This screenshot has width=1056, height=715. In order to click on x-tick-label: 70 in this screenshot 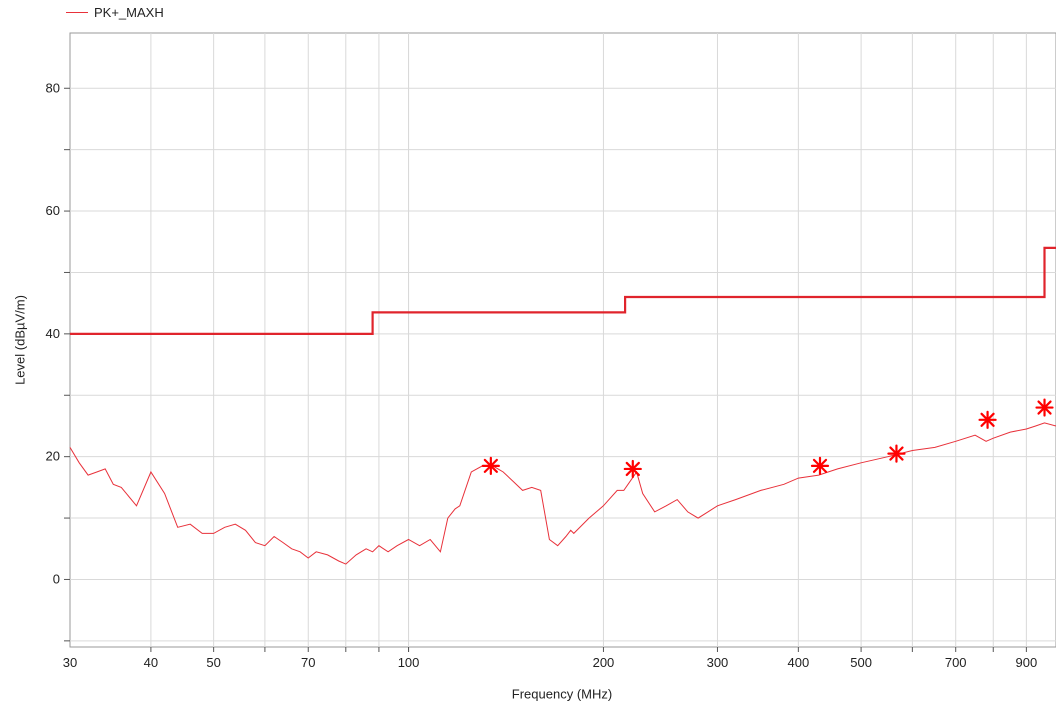, I will do `click(308, 662)`.